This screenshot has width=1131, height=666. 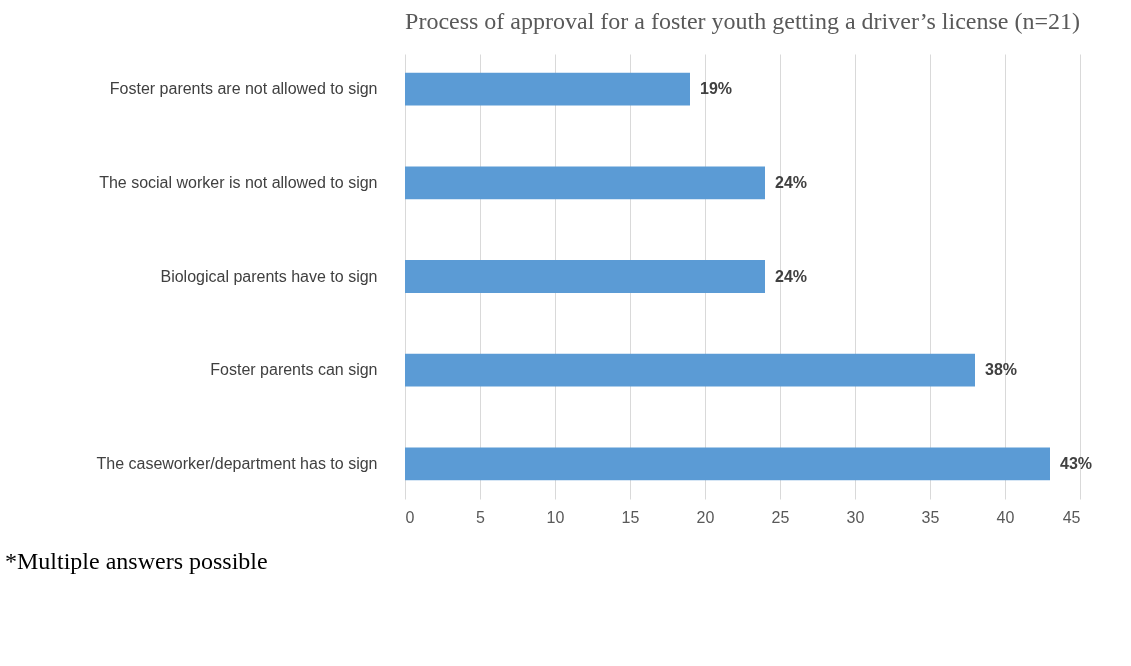 What do you see at coordinates (716, 89) in the screenshot?
I see `data-label: 19%` at bounding box center [716, 89].